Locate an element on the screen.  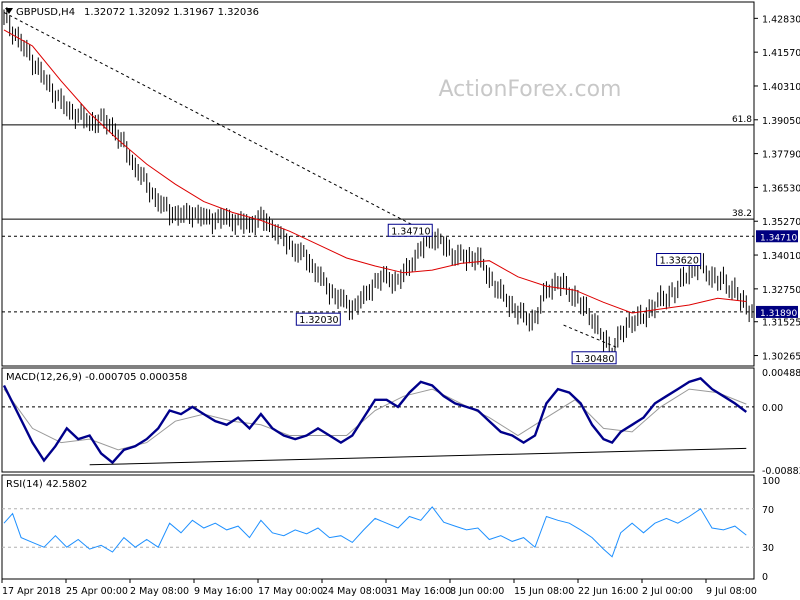
price-tick-label-4: 1.37790 is located at coordinates (781, 155).